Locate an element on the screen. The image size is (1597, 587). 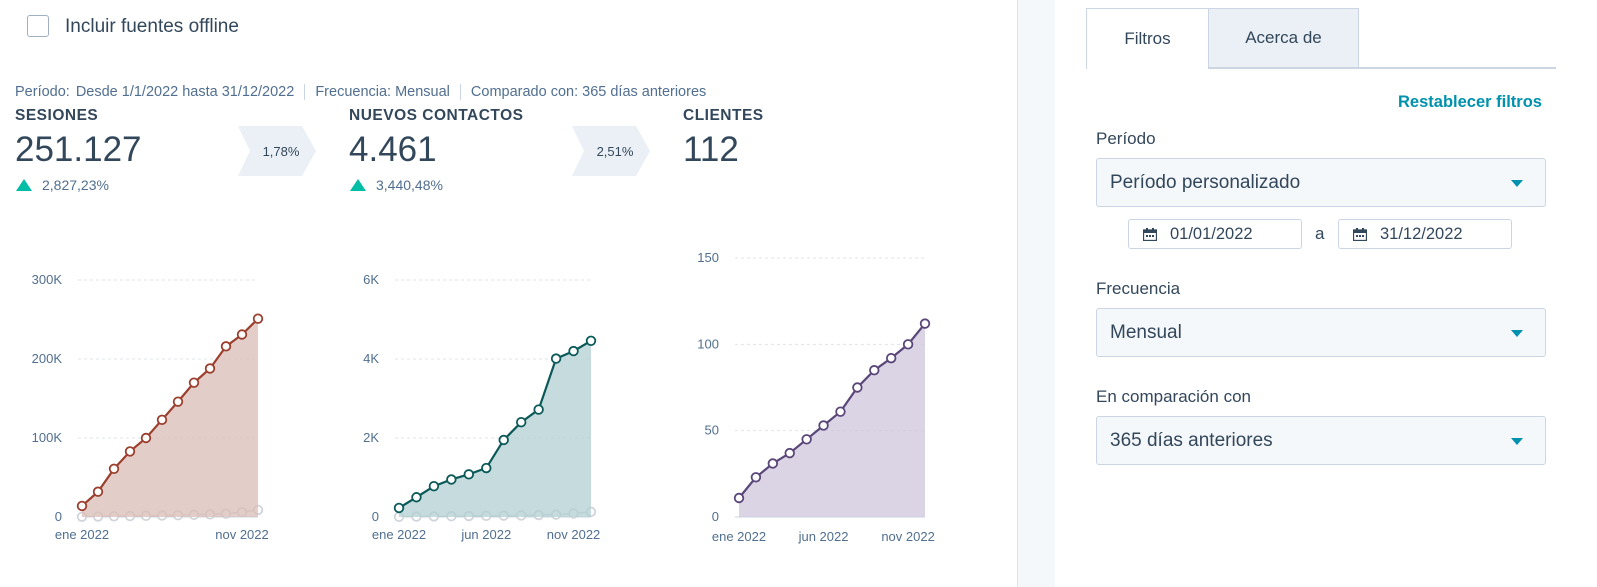
compared-meta: Comparado con: 365 días anteriores is located at coordinates (588, 92).